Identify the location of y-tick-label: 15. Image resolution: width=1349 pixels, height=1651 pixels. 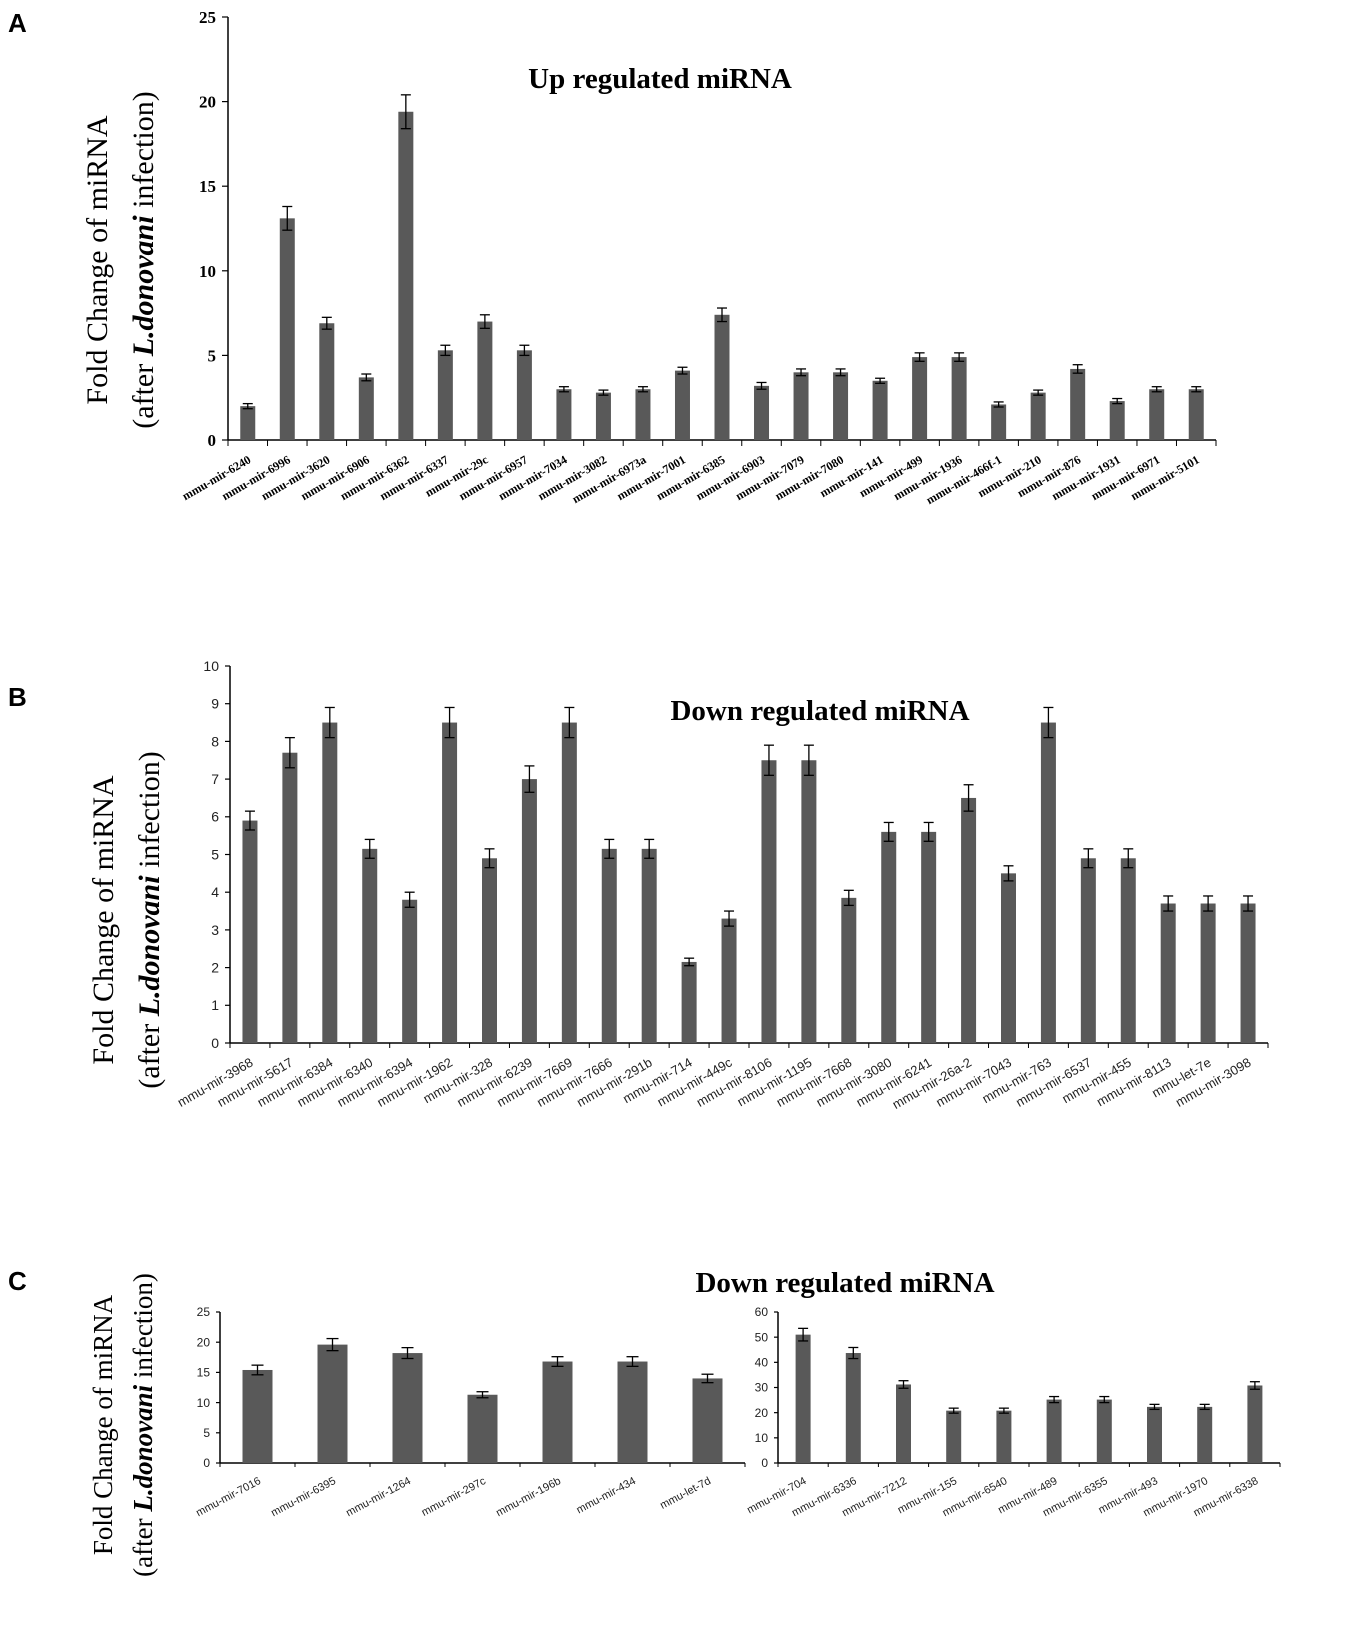
(204, 1373).